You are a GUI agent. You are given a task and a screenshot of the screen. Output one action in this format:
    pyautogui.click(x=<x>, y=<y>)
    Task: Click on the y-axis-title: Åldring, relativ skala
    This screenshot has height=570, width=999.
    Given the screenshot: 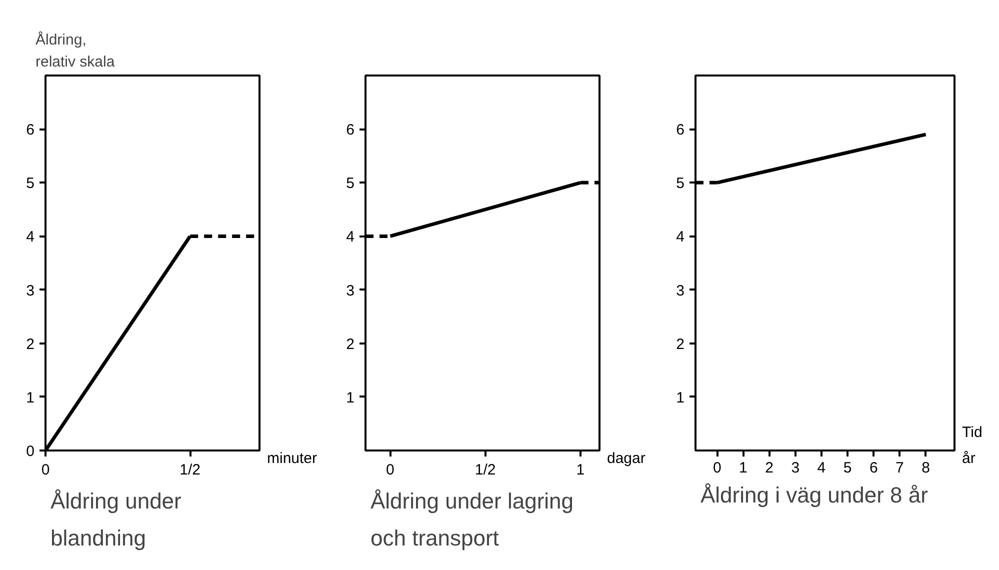 What is the action you would take?
    pyautogui.click(x=76, y=50)
    